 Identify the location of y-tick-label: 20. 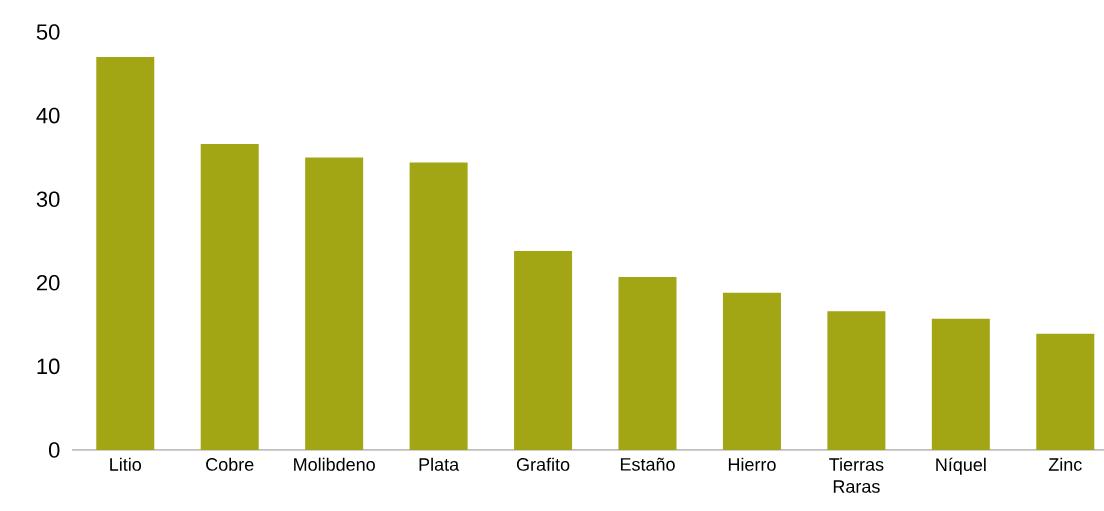
(48, 282).